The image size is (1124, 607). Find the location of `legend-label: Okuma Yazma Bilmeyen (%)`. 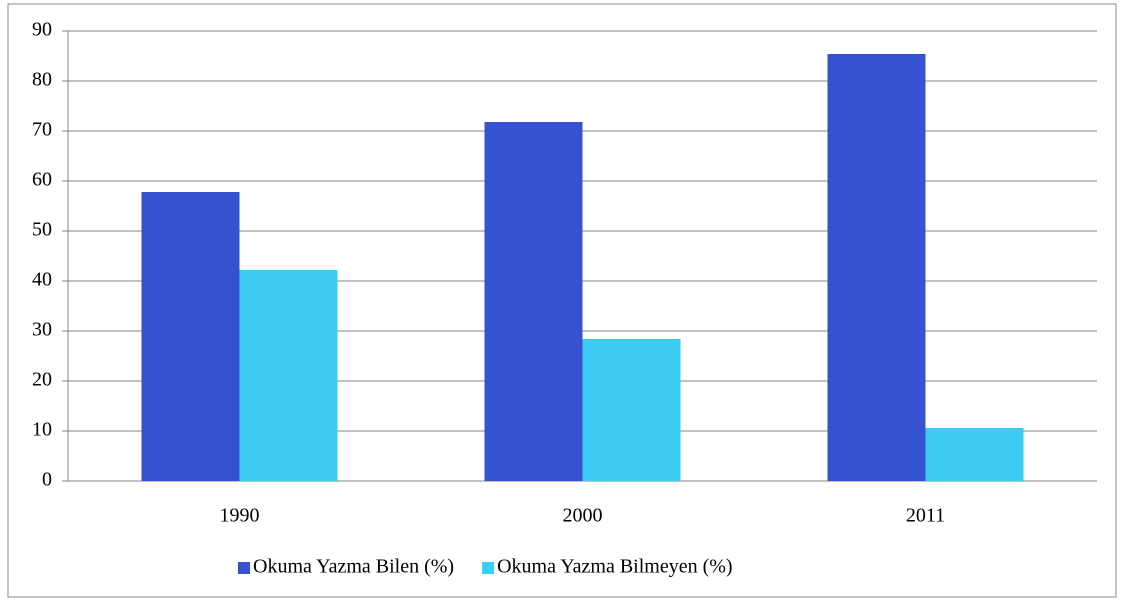

legend-label: Okuma Yazma Bilmeyen (%) is located at coordinates (615, 567).